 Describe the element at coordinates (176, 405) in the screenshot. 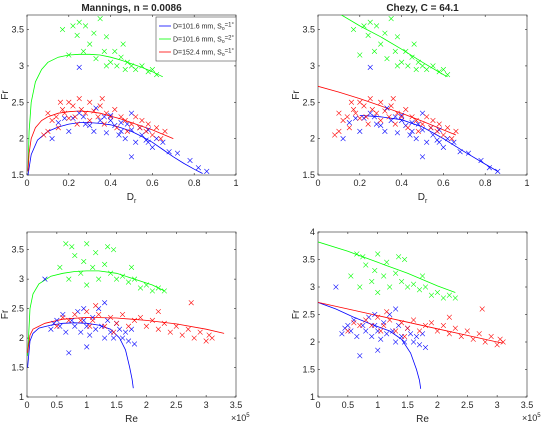

I see `x-tick-label: 2.5` at that location.